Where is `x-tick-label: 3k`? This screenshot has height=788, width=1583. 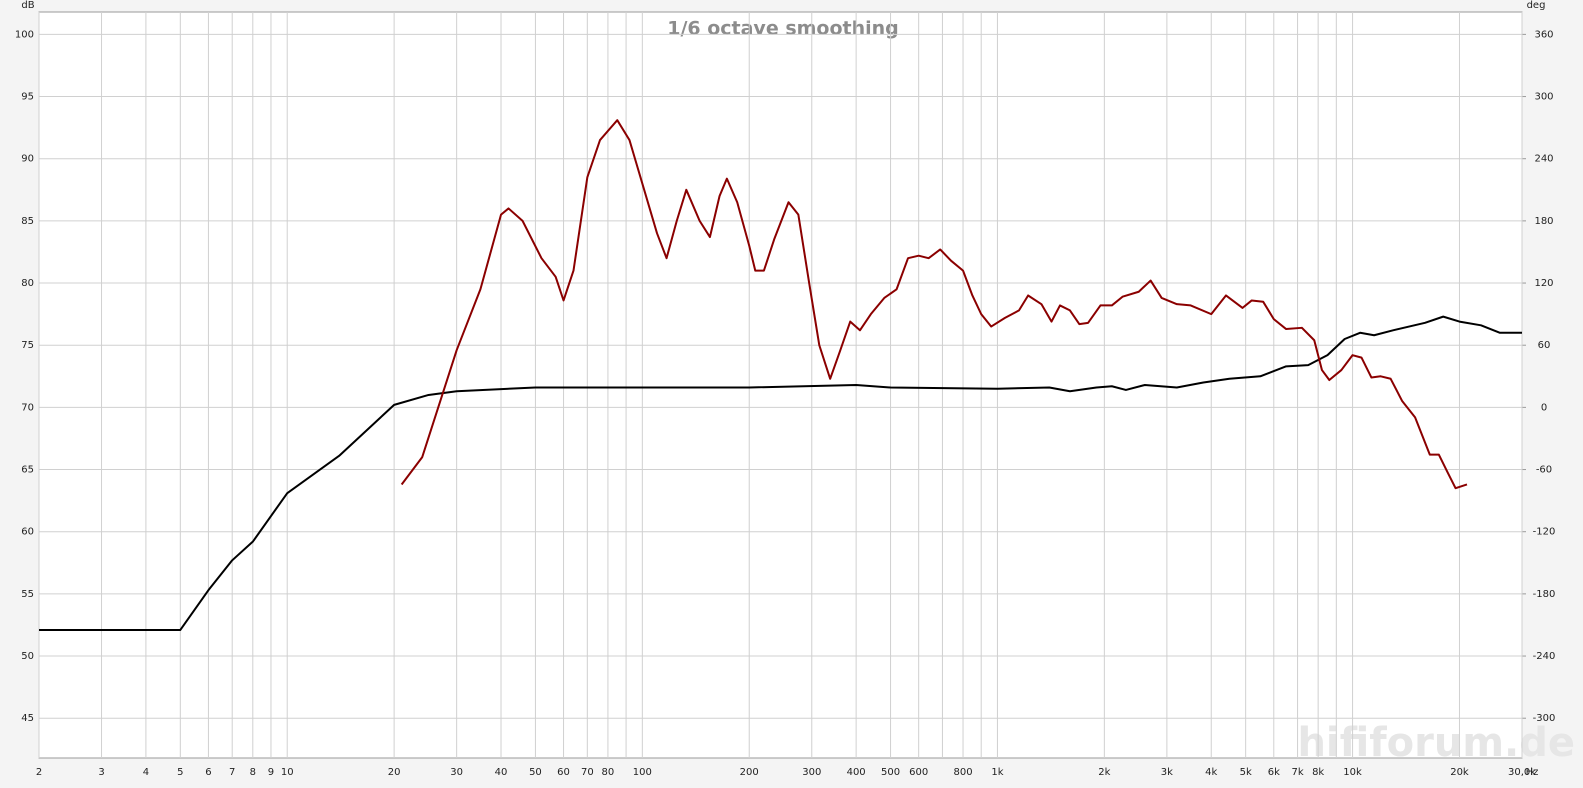 x-tick-label: 3k is located at coordinates (1167, 772).